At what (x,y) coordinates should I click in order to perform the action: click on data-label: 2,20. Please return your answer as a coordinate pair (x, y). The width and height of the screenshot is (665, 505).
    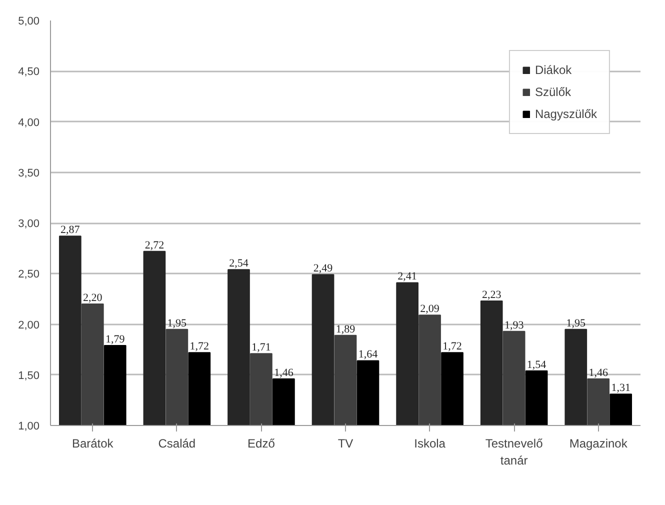
    Looking at the image, I should click on (93, 298).